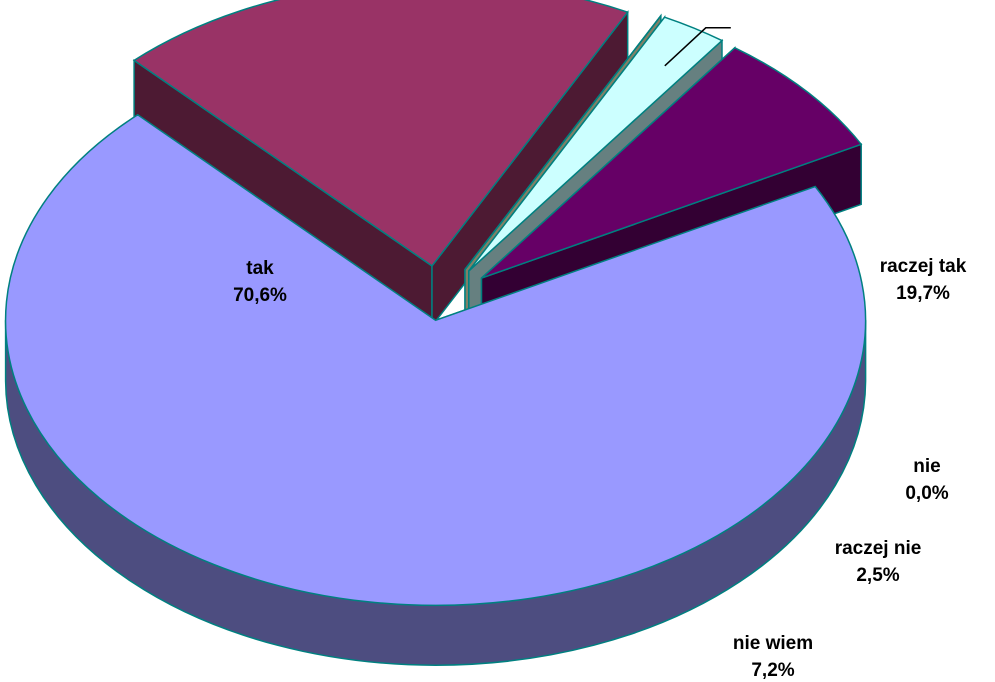  Describe the element at coordinates (563, 142) in the screenshot. I see `slice-nie` at that location.